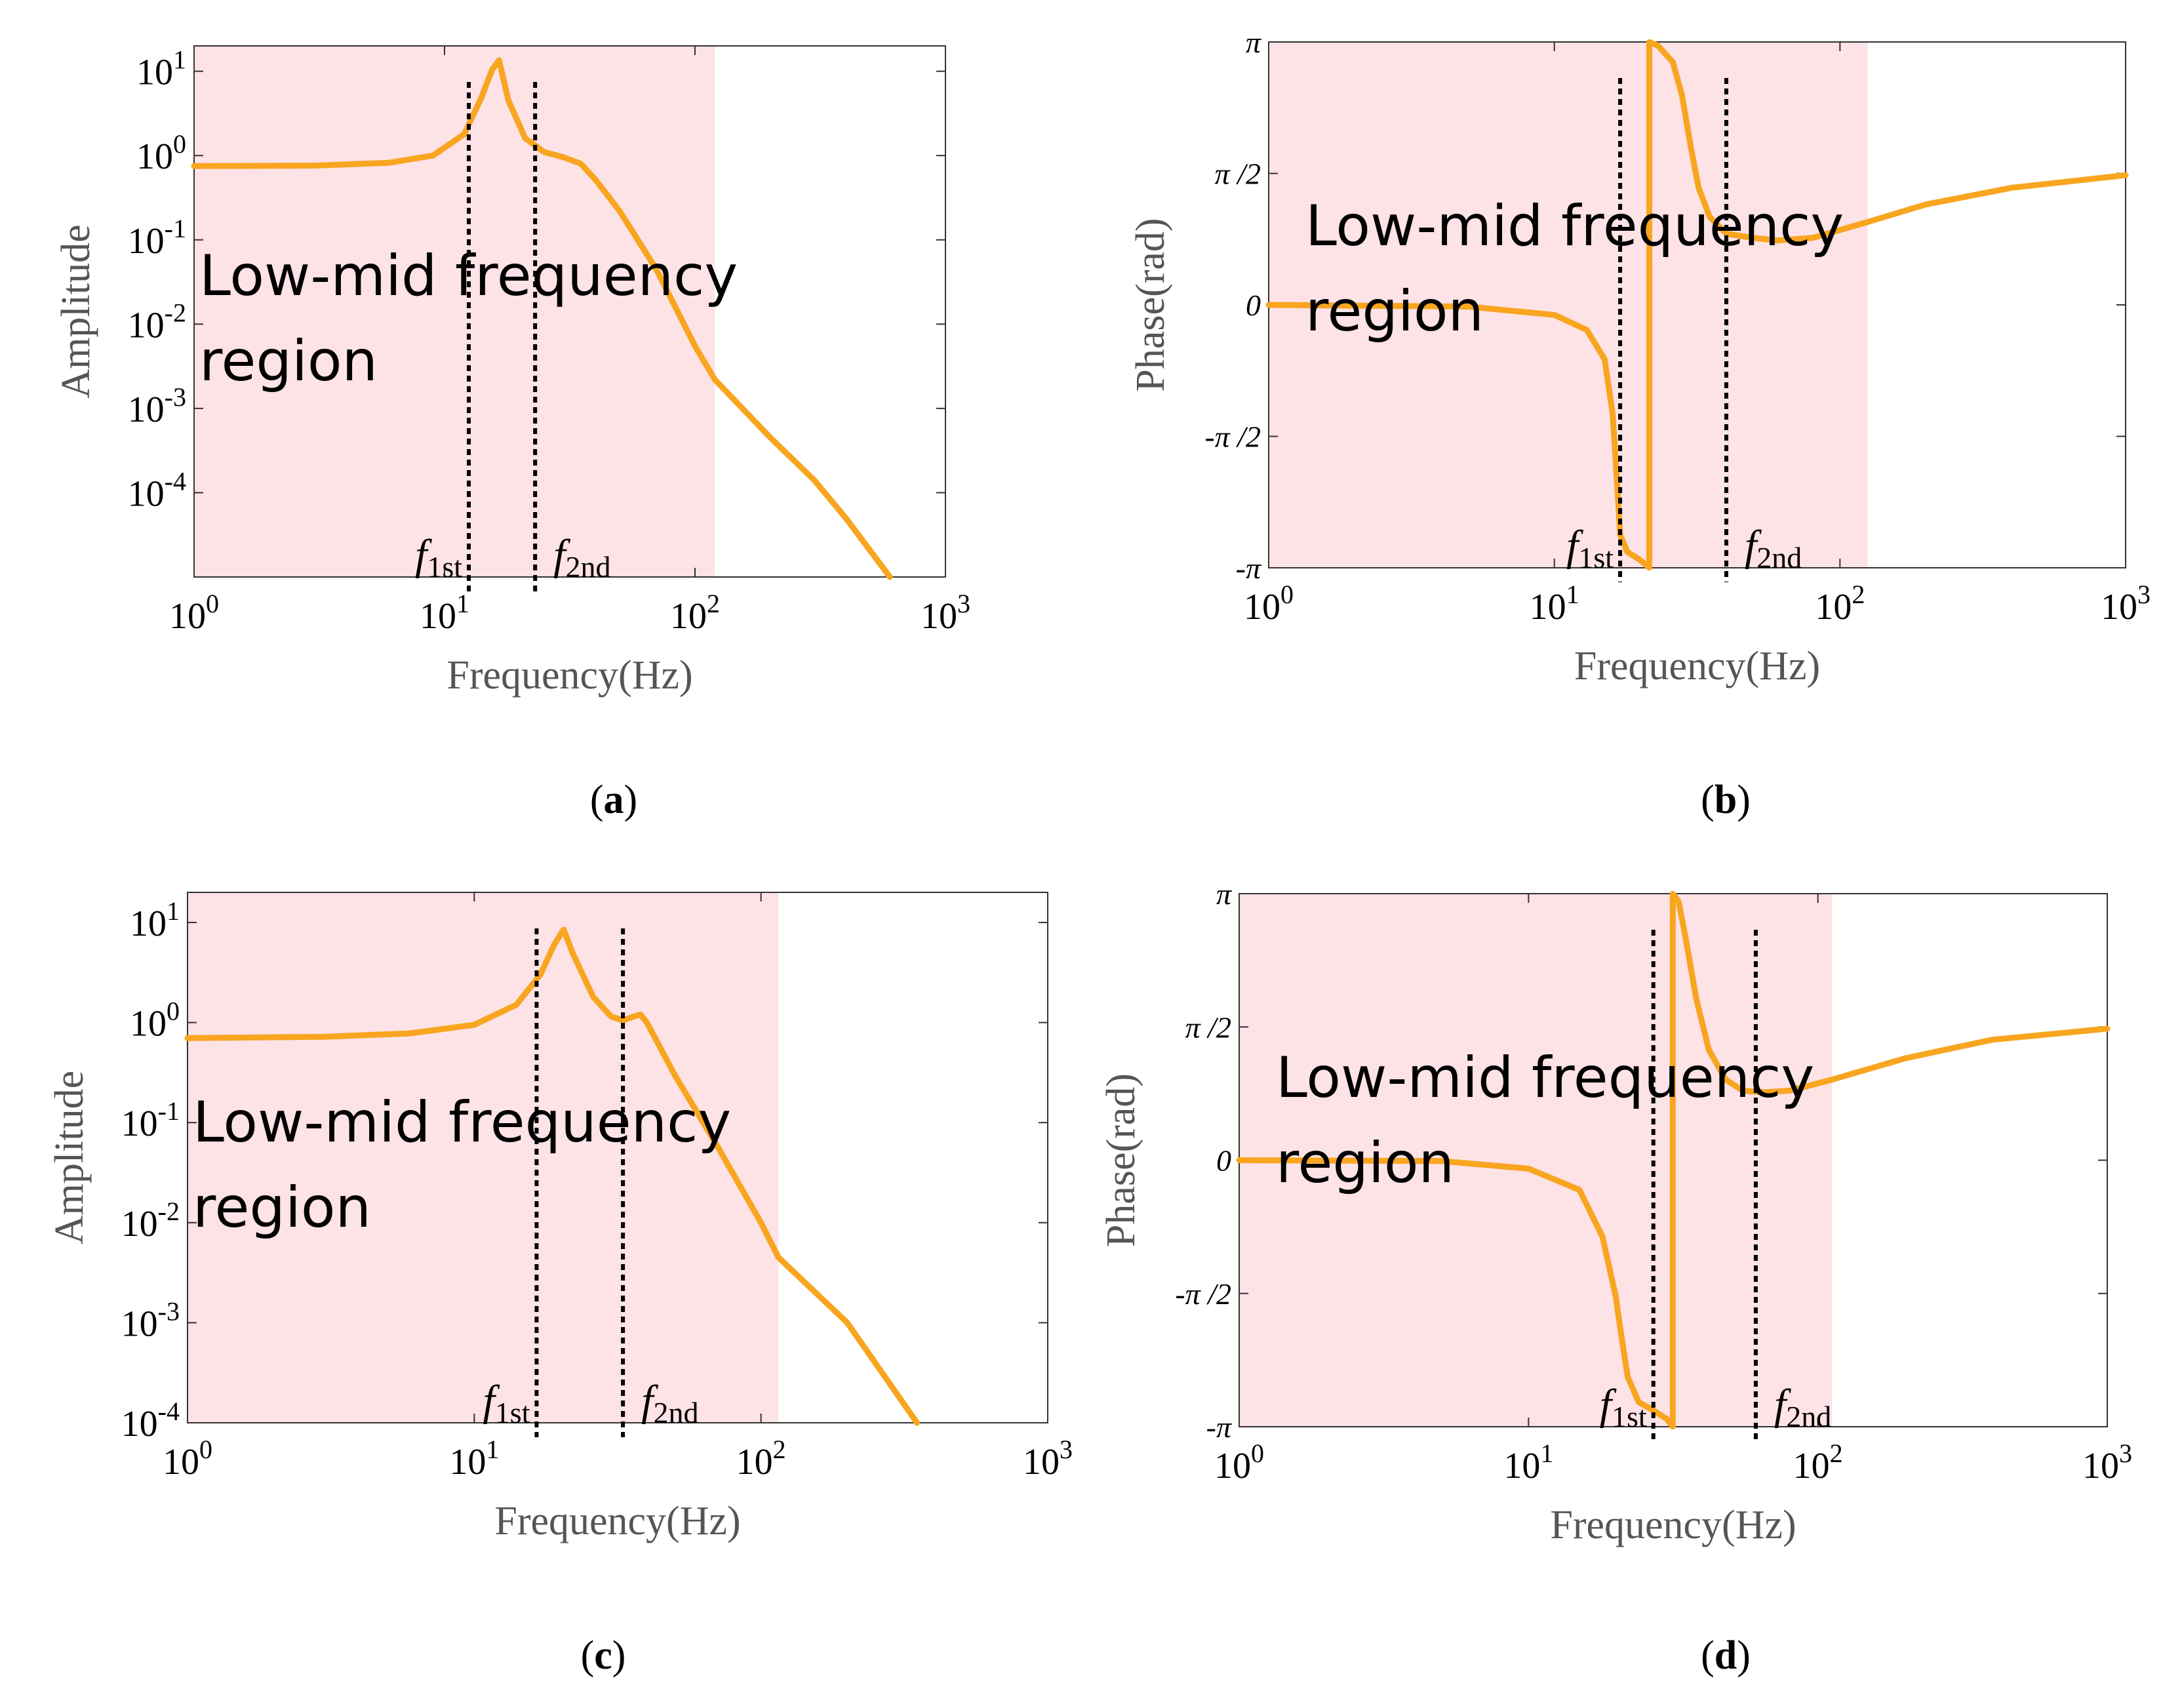 This screenshot has width=2182, height=1708. What do you see at coordinates (603, 1655) in the screenshot?
I see `caption-c: (c)` at bounding box center [603, 1655].